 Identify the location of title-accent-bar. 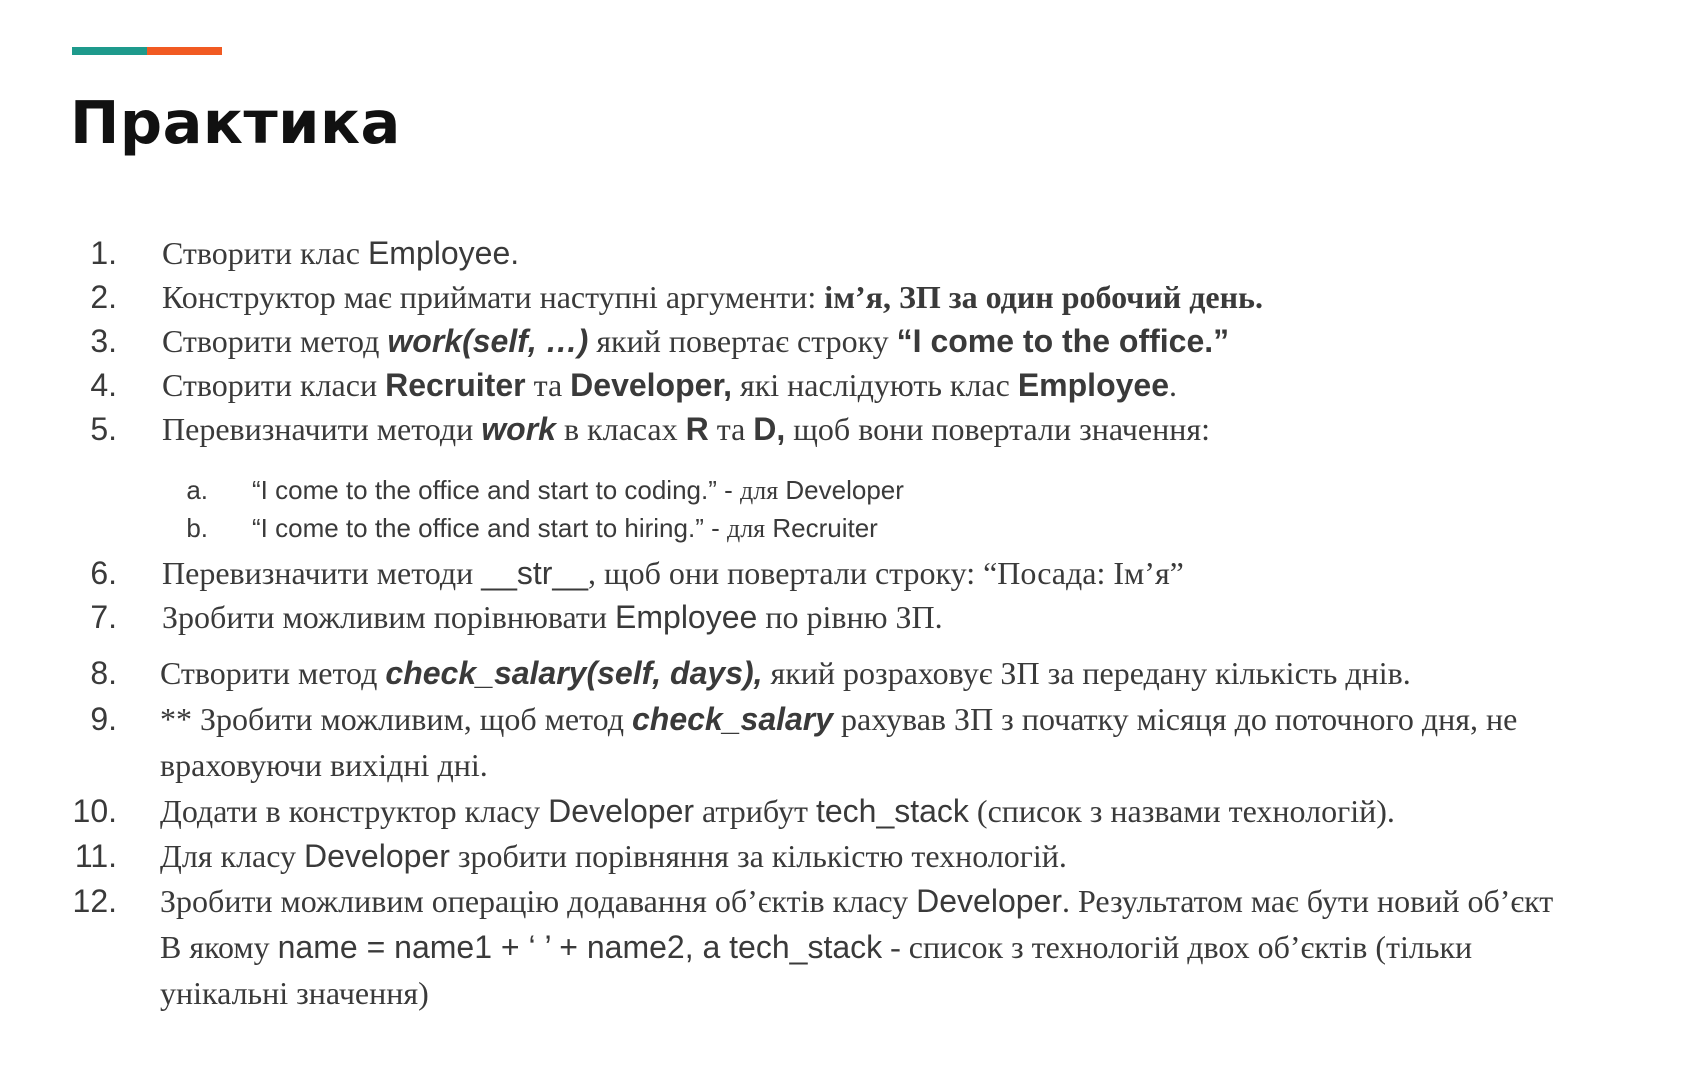
(147, 51).